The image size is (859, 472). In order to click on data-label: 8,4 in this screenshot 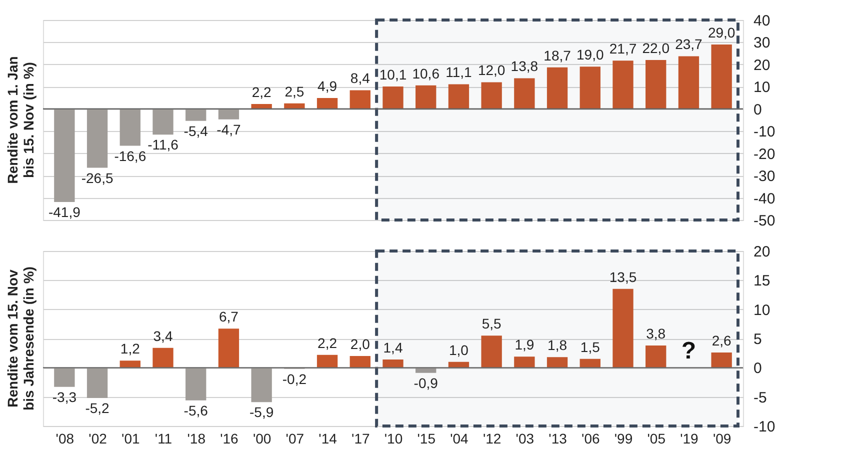, I will do `click(360, 78)`.